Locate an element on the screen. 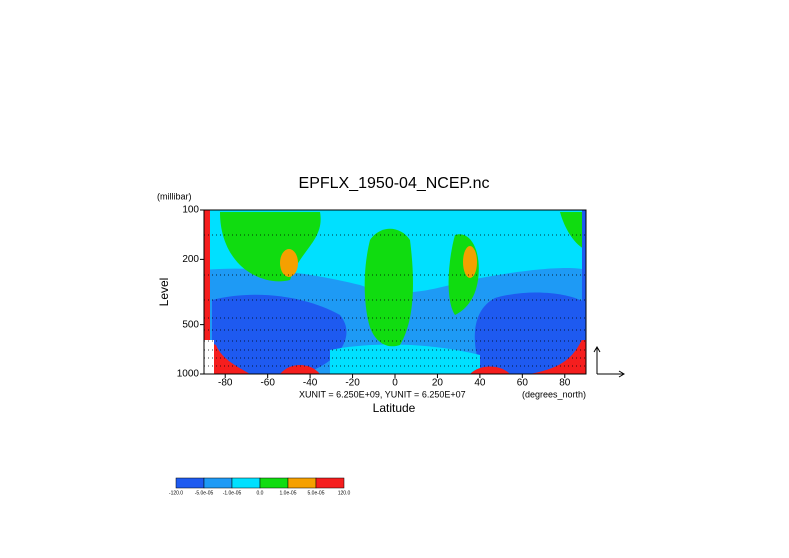  x-unit: (degrees_north) is located at coordinates (554, 394).